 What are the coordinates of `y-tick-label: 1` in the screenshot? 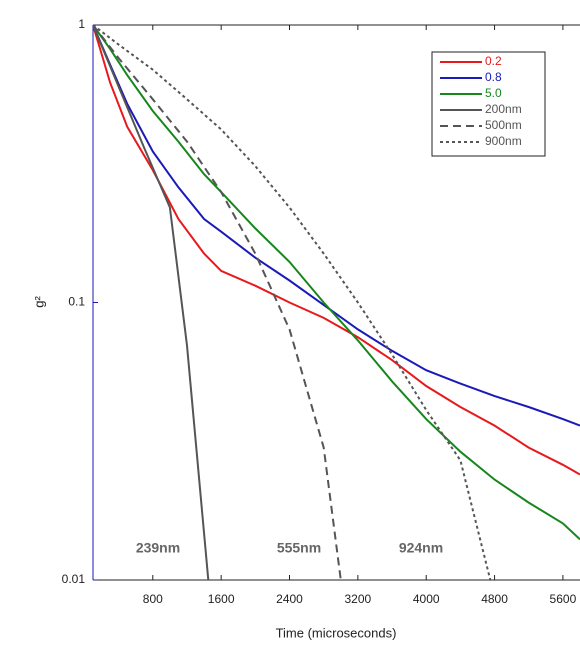 It's located at (81, 24).